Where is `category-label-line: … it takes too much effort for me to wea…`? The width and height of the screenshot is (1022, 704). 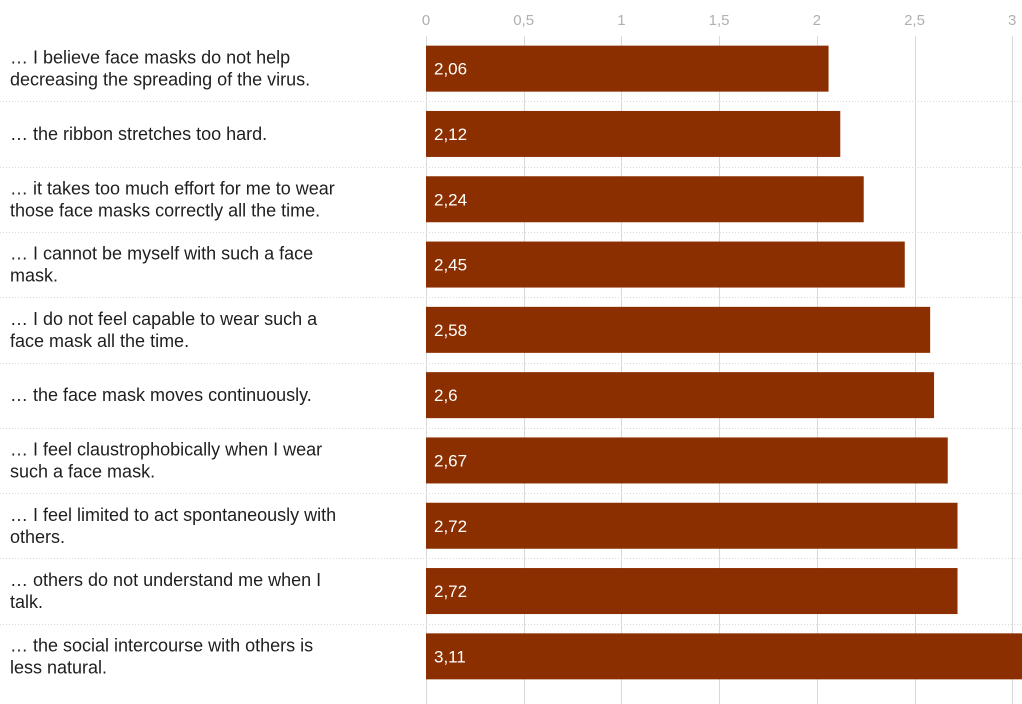
category-label-line: … it takes too much effort for me to wea… is located at coordinates (172, 188).